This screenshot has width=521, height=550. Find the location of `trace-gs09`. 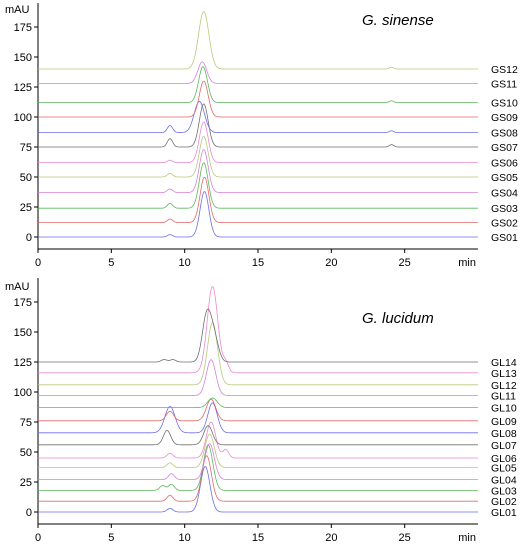

trace-gs09 is located at coordinates (258, 99).